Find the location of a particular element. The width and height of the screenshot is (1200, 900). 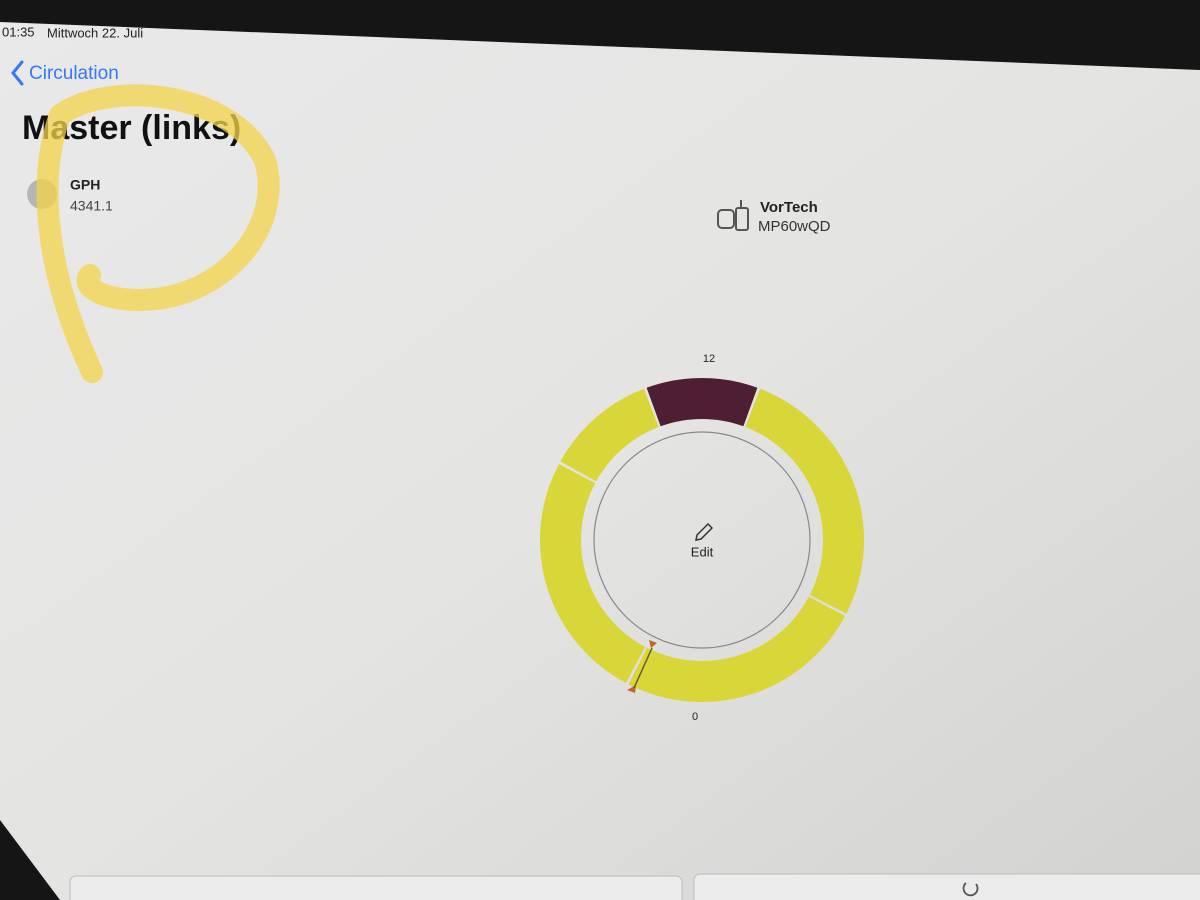

marker-top is located at coordinates (653, 644).